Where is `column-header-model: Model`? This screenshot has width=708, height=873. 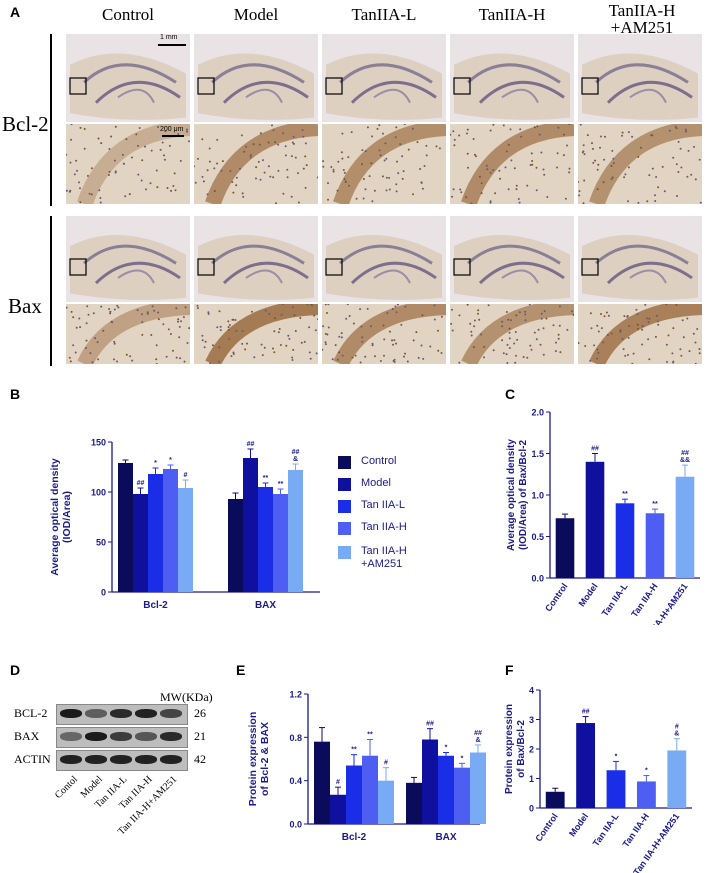
column-header-model: Model is located at coordinates (256, 14).